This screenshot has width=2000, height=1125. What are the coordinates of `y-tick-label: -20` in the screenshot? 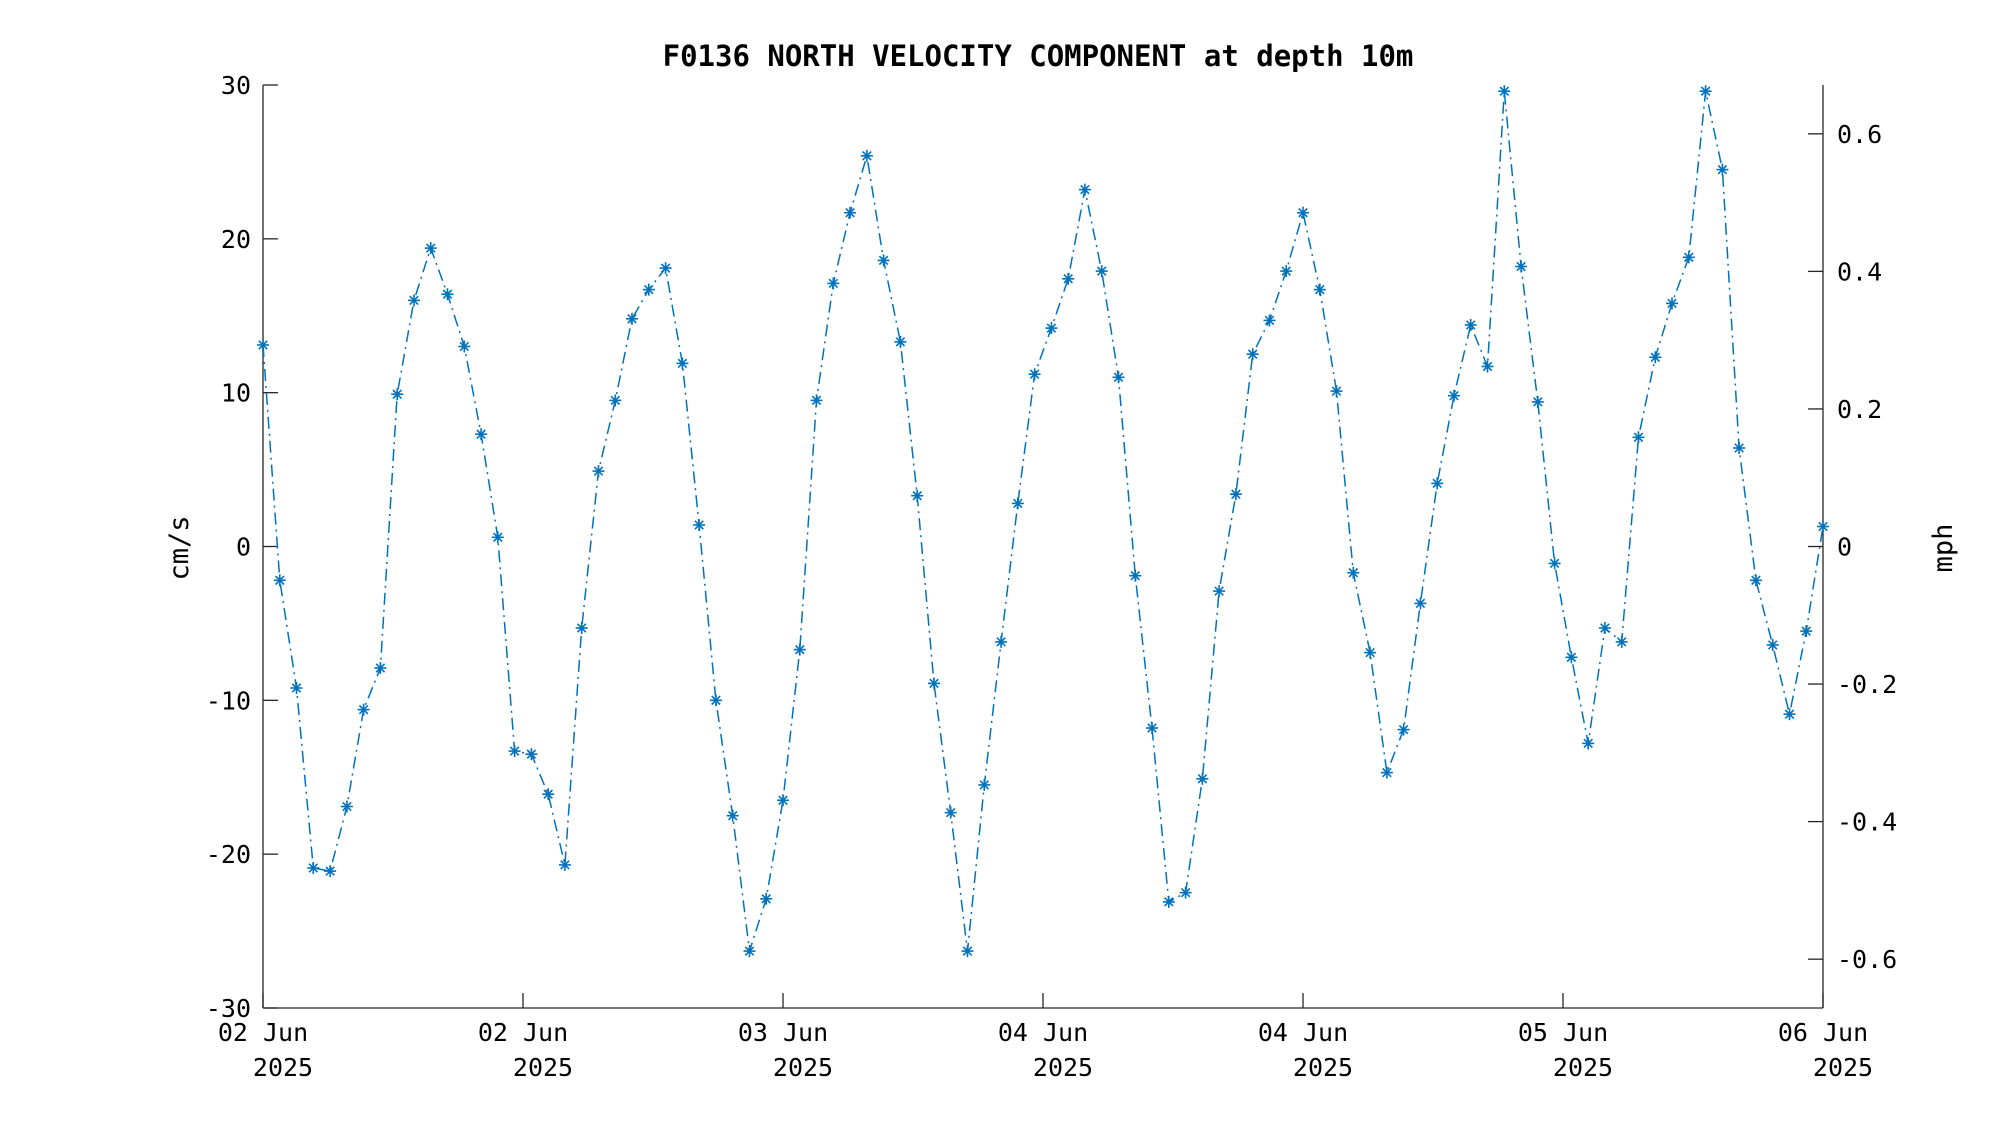 It's located at (228, 854).